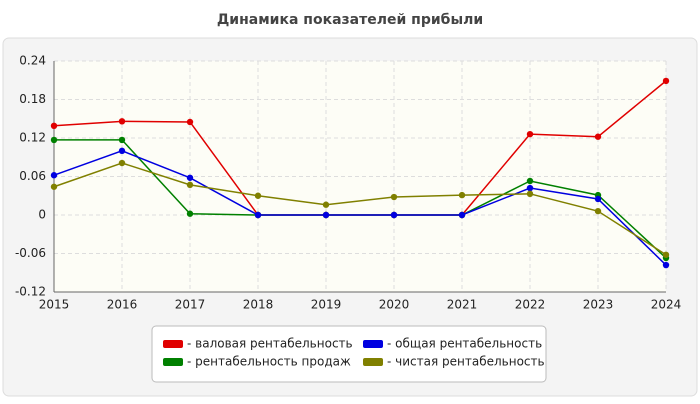 This screenshot has width=700, height=404. I want to click on x-tick-label: 2020, so click(394, 305).